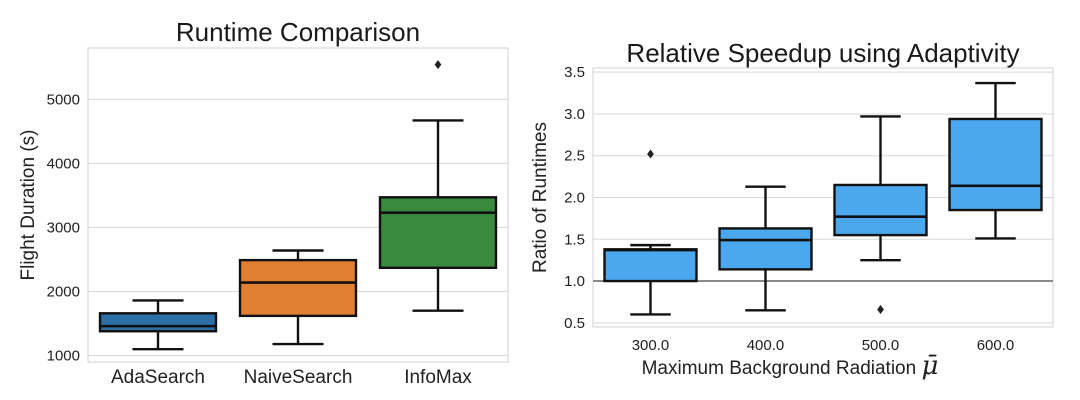  I want to click on chart1-ytick-label: 1000, so click(63, 356).